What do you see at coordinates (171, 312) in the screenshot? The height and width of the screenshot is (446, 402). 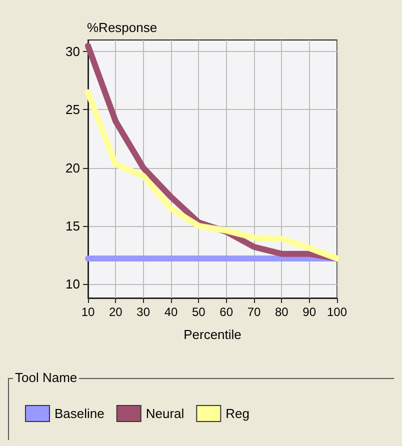 I see `x-tick-label: 40` at bounding box center [171, 312].